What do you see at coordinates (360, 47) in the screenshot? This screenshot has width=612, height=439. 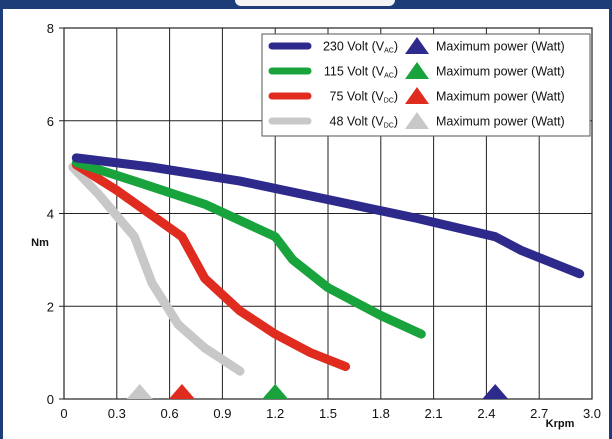 I see `legend-label: 230 Volt (VAC)` at bounding box center [360, 47].